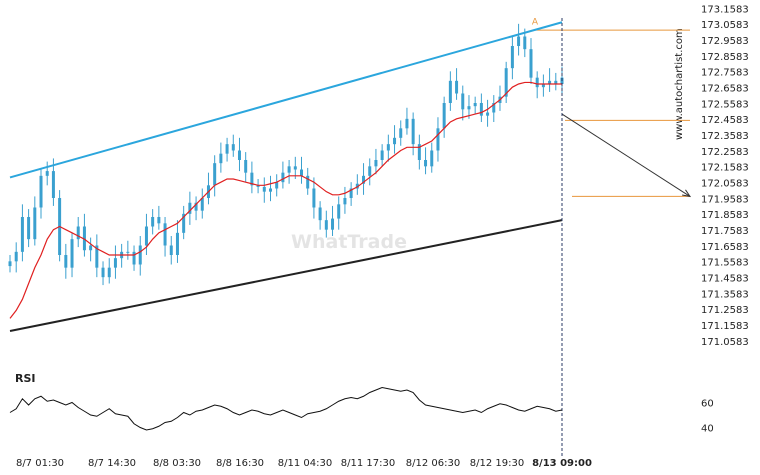 The image size is (760, 475). Describe the element at coordinates (433, 463) in the screenshot. I see `x-tick-label: 8/12 06:30` at that location.